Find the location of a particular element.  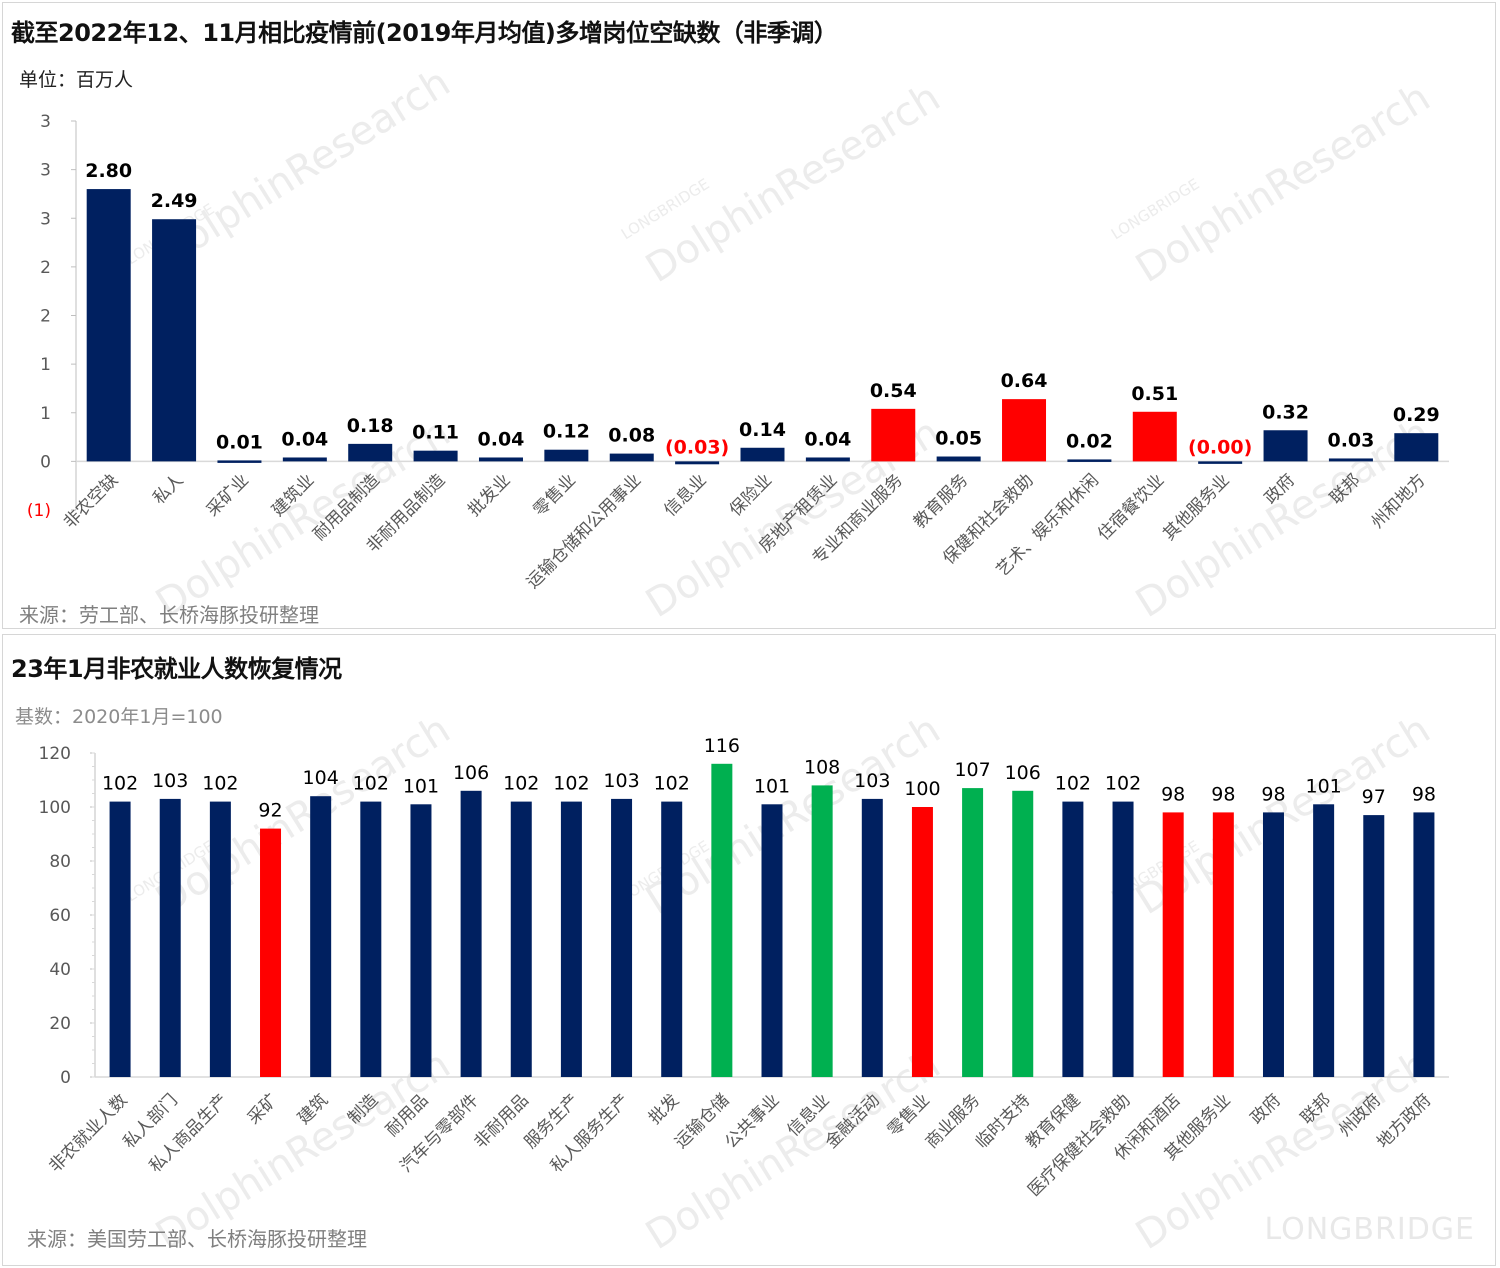

data-label: 107 is located at coordinates (972, 770).